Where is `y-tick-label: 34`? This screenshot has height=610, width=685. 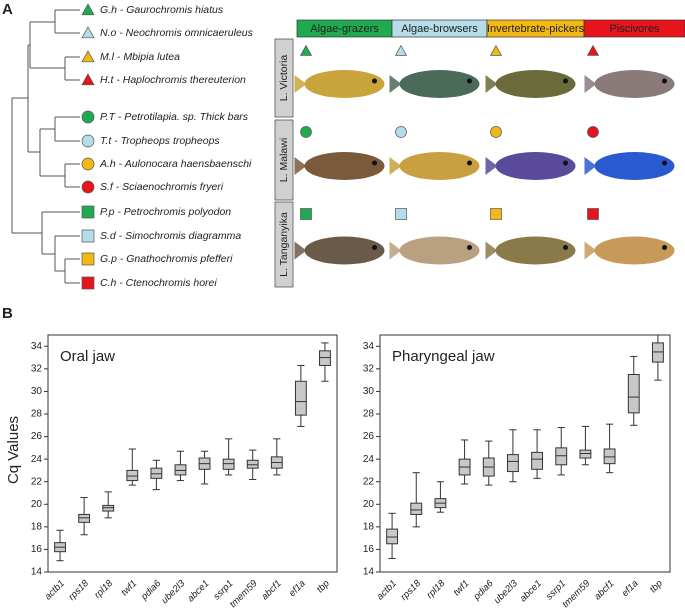 y-tick-label: 34 is located at coordinates (37, 346).